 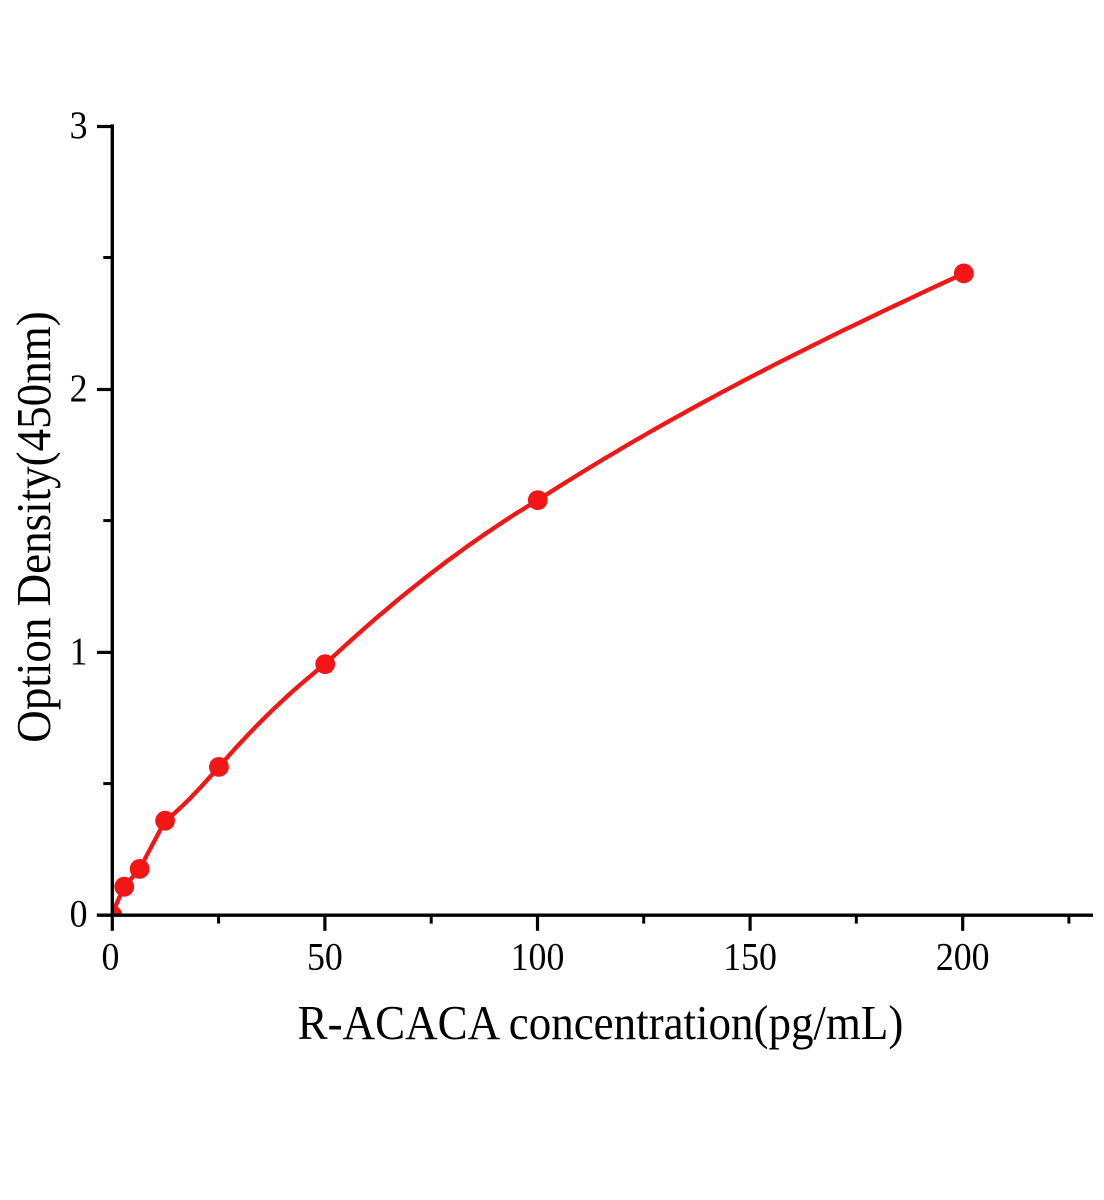 I want to click on svg-text: 1, so click(x=79, y=652).